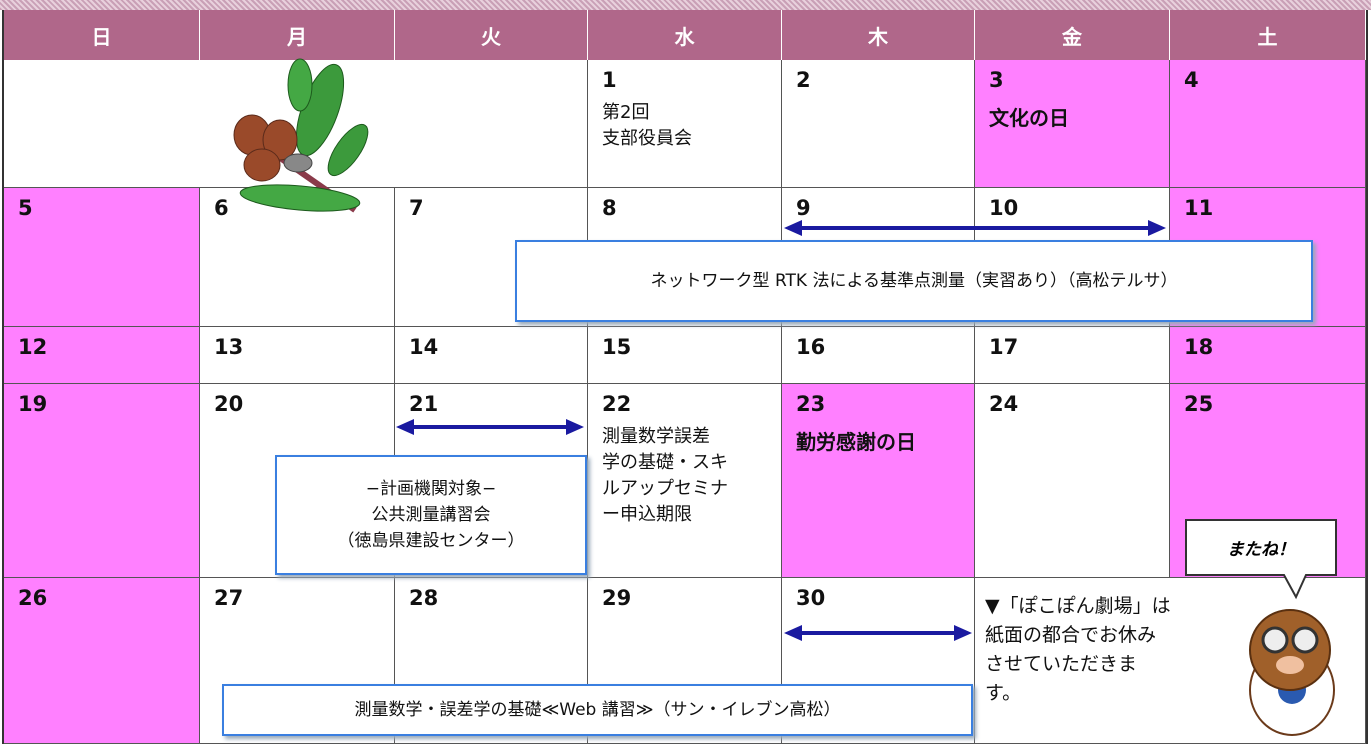 The height and width of the screenshot is (744, 1371). What do you see at coordinates (878, 481) in the screenshot?
I see `day-cell: 23 勤労感謝の日` at bounding box center [878, 481].